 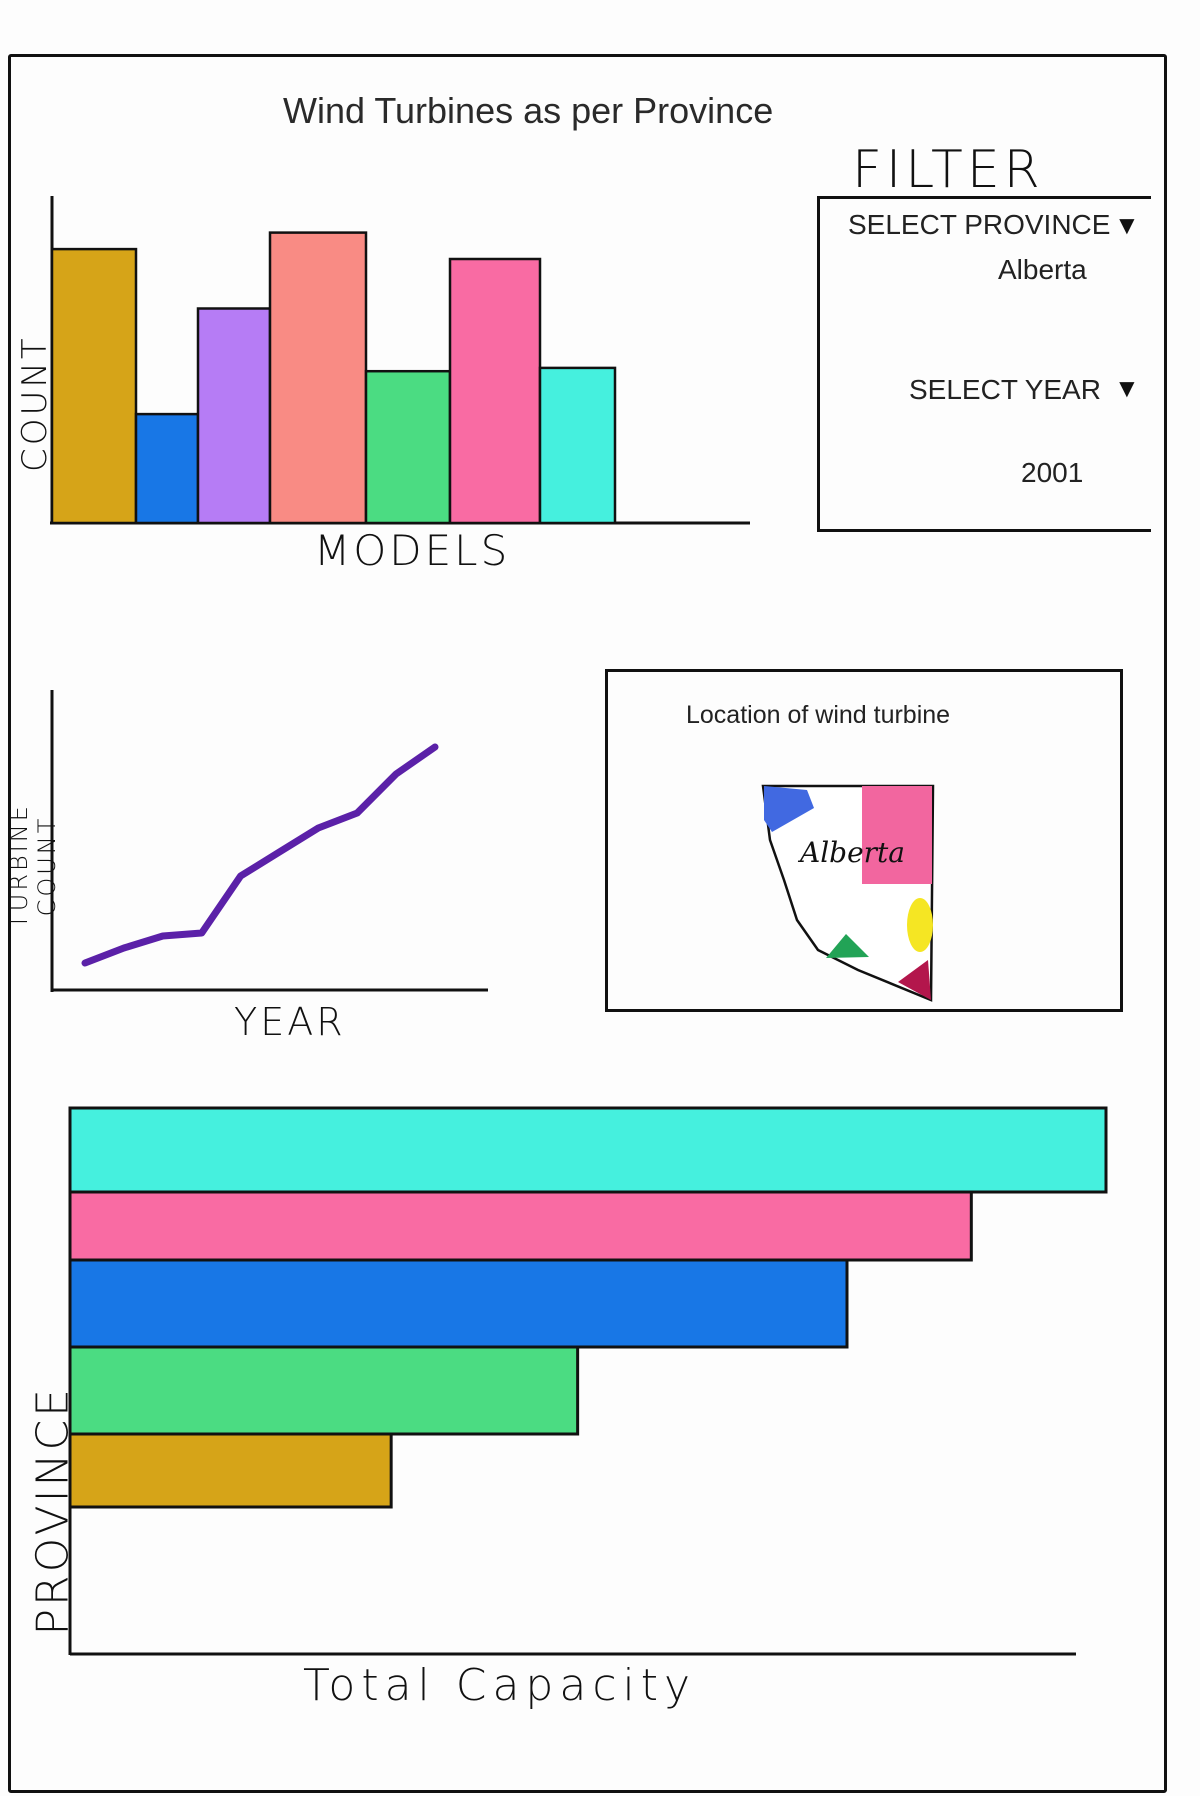 I want to click on page-title: Wind Turbines as per Province, so click(x=528, y=110).